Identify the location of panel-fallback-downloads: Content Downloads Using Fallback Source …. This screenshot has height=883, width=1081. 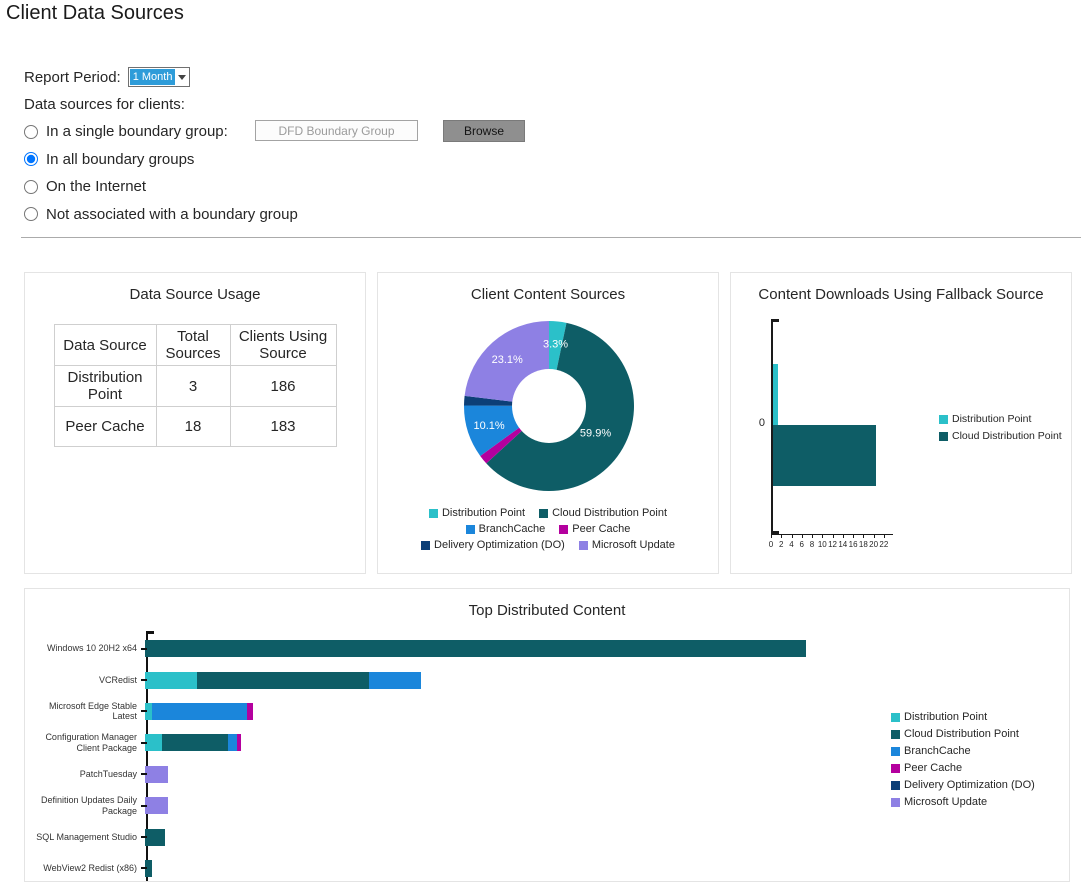
(901, 423).